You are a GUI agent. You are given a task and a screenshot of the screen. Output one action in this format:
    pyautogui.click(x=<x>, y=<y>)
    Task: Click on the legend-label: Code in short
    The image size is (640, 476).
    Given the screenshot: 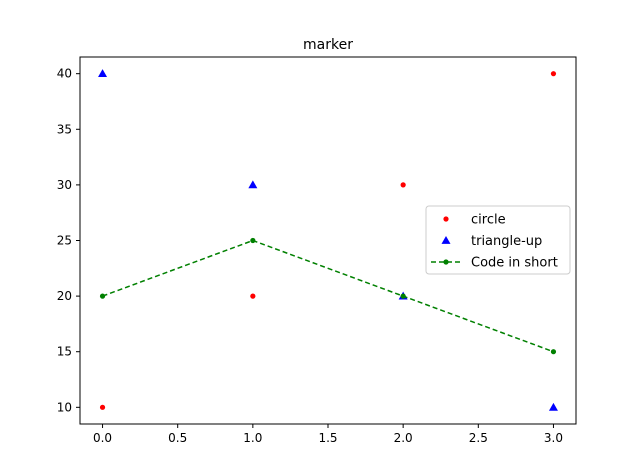 What is the action you would take?
    pyautogui.click(x=514, y=263)
    